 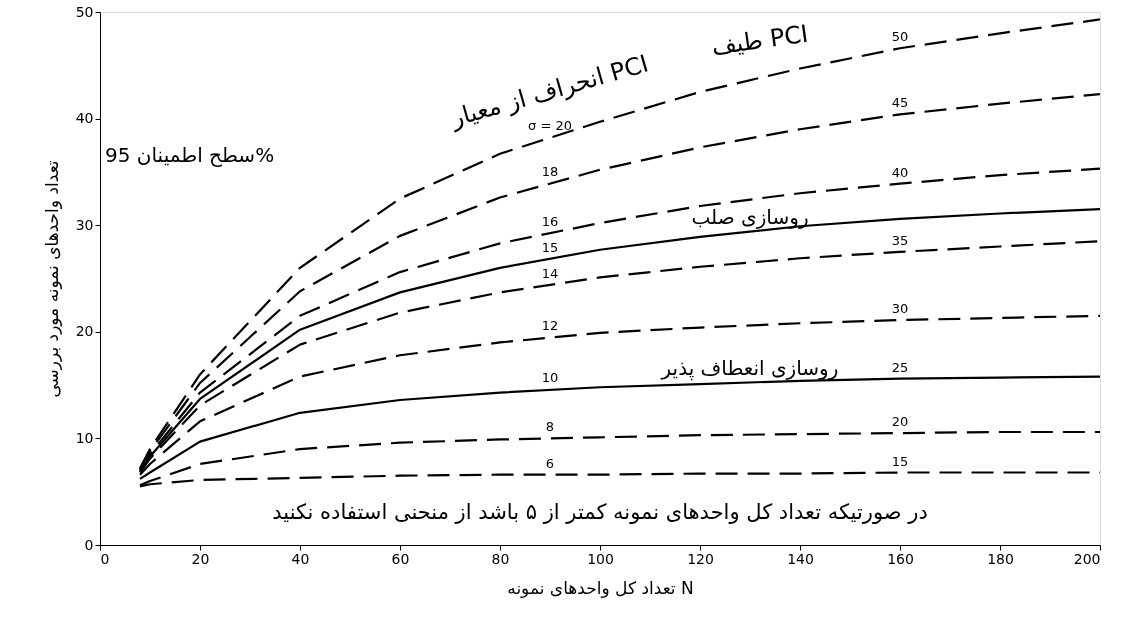 What do you see at coordinates (550, 125) in the screenshot?
I see `annotation: σ = 20` at bounding box center [550, 125].